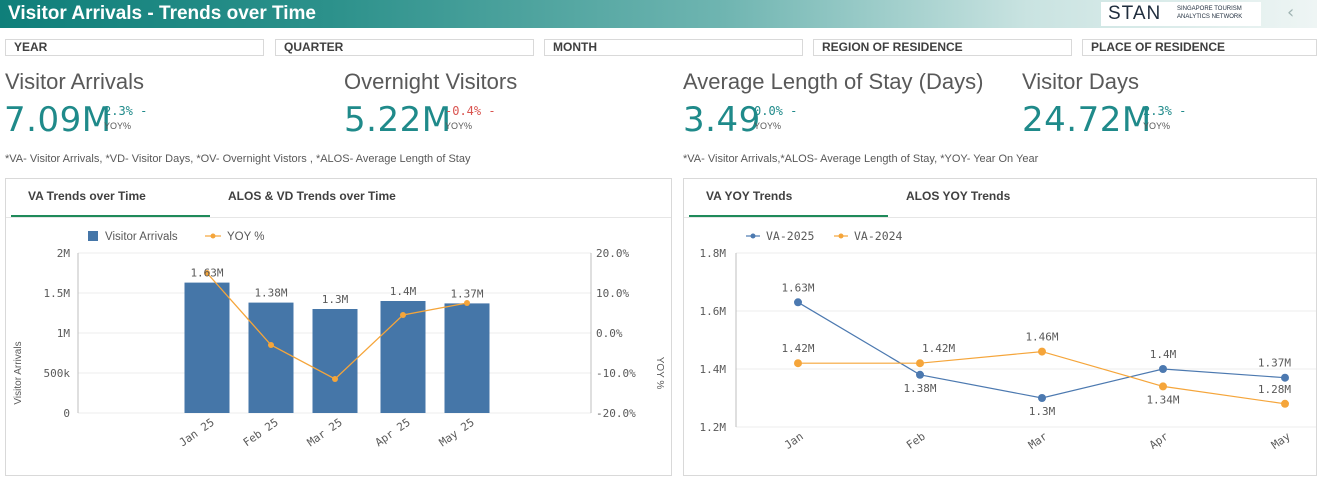 This screenshot has width=1317, height=487. Describe the element at coordinates (749, 196) in the screenshot. I see `tab-va-yoy-trends: VA YOY Trends` at that location.